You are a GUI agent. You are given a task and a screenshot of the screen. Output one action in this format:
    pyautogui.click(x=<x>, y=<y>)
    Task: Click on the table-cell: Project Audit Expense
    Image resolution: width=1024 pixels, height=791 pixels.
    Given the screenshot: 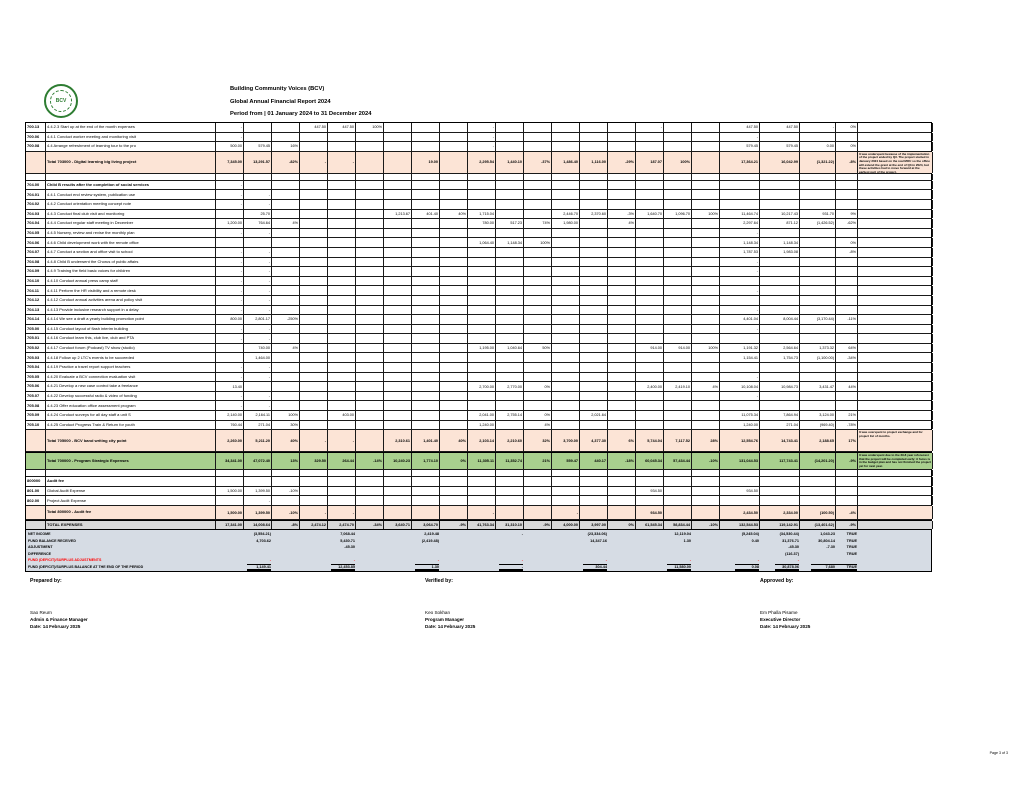 What is the action you would take?
    pyautogui.click(x=131, y=500)
    